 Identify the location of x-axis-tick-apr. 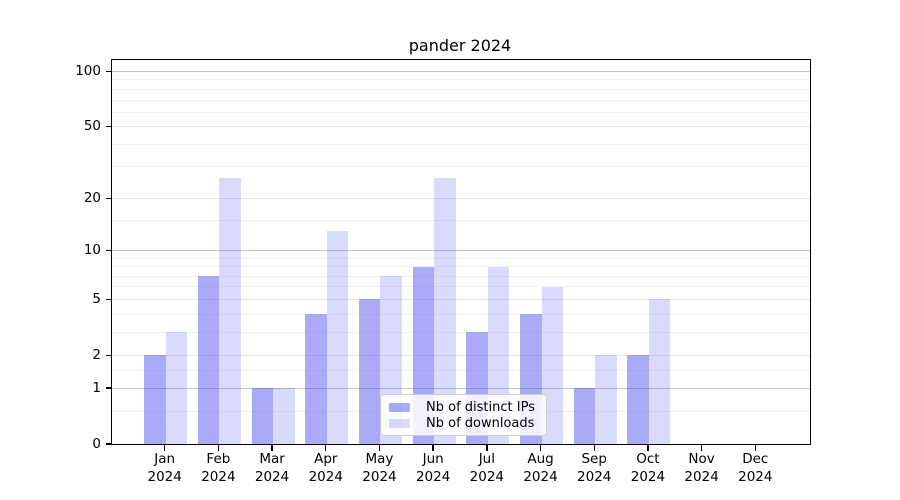
(326, 447).